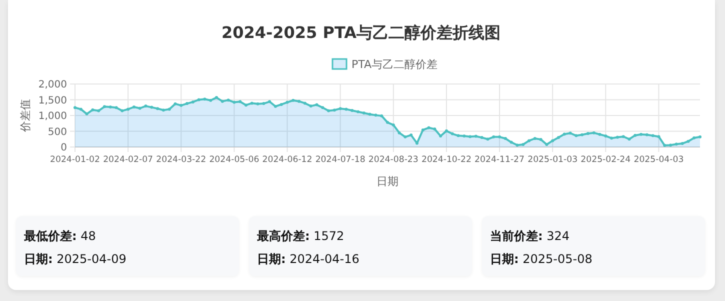  Describe the element at coordinates (287, 160) in the screenshot. I see `x-tick-label: 2024-06-12` at that location.